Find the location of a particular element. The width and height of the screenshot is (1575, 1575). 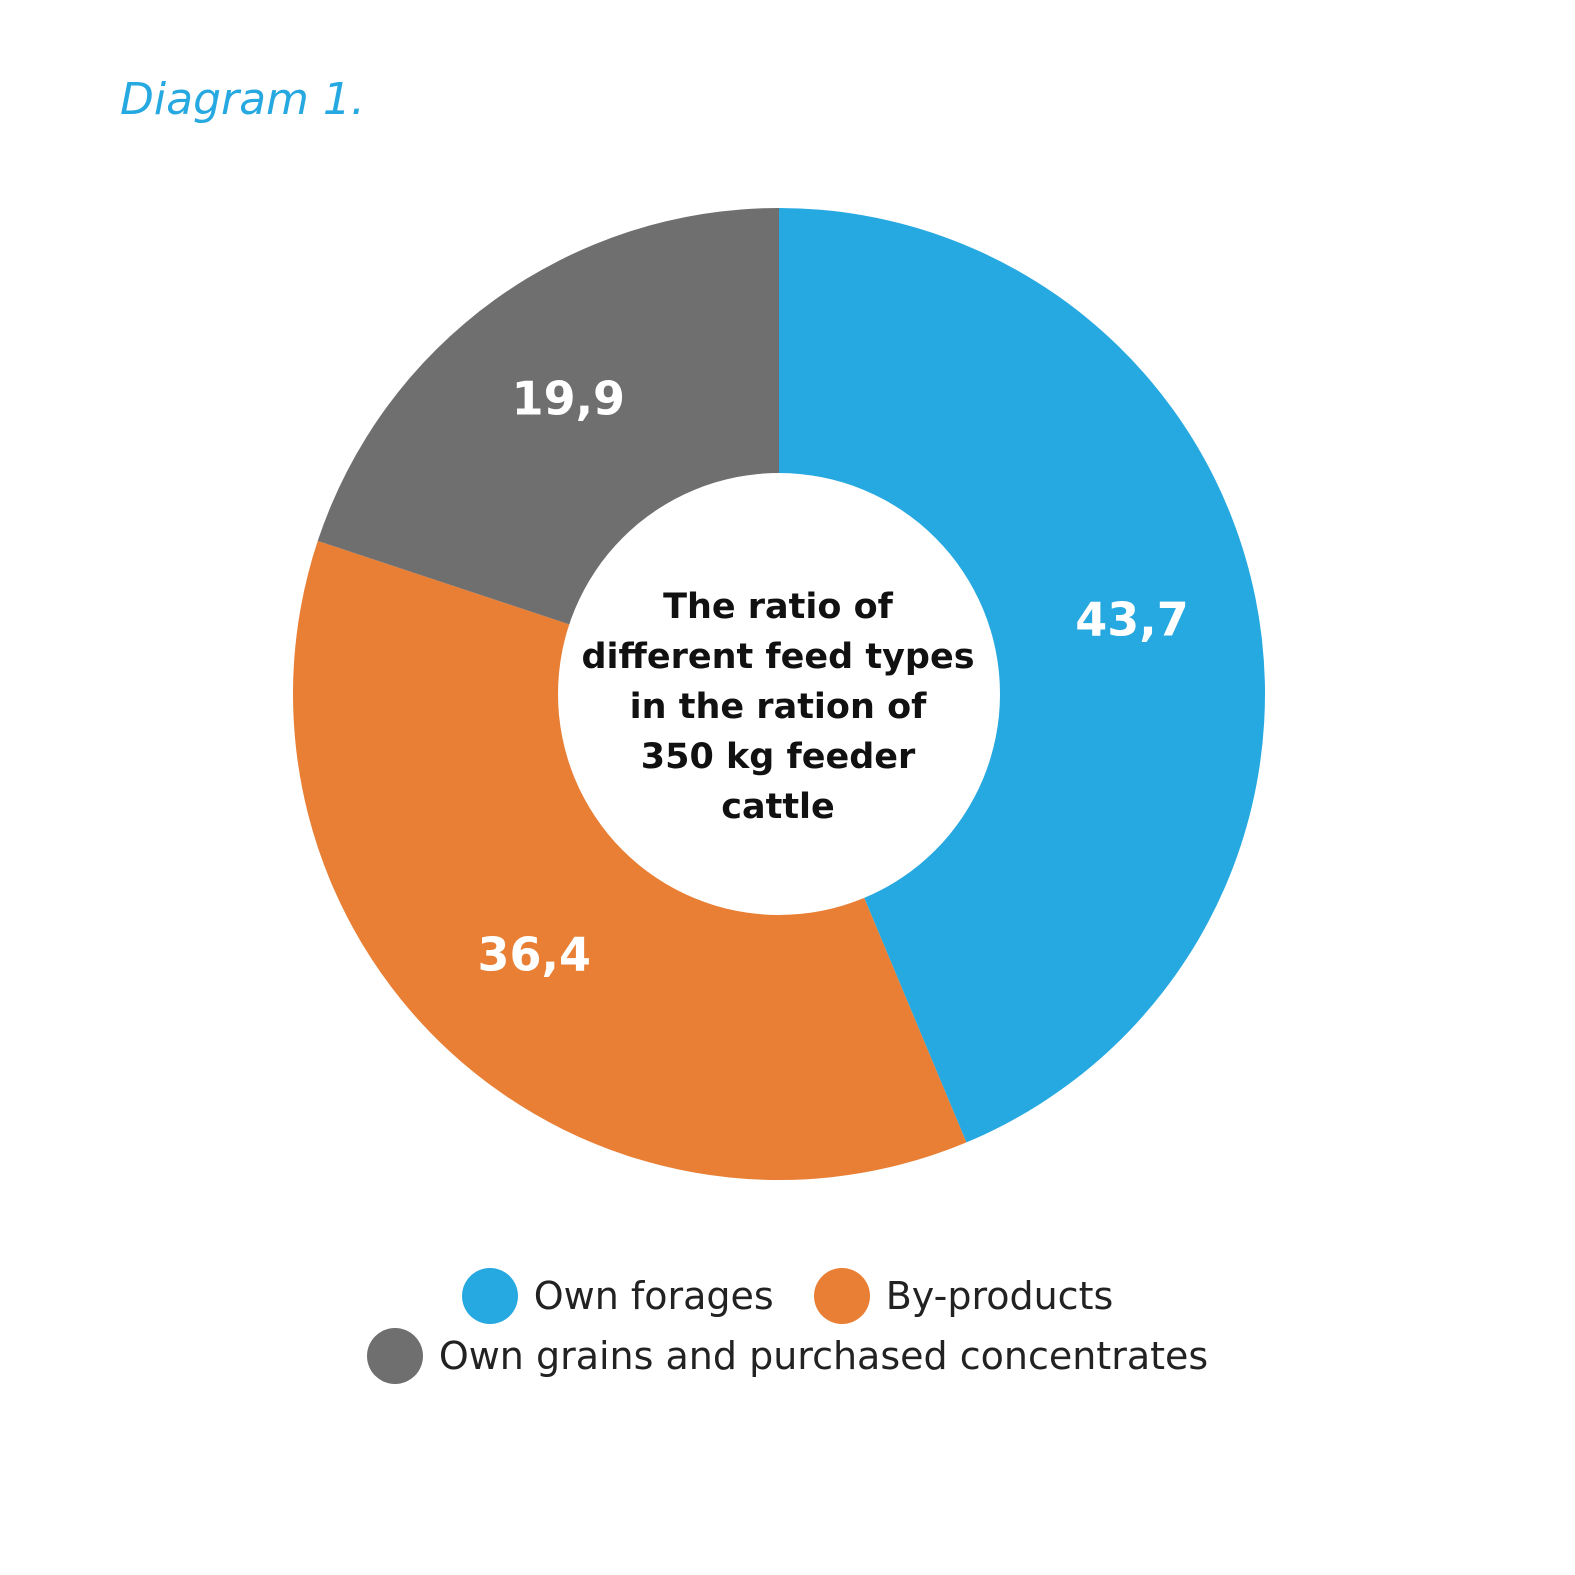

legend-label: By-products is located at coordinates (999, 1296).